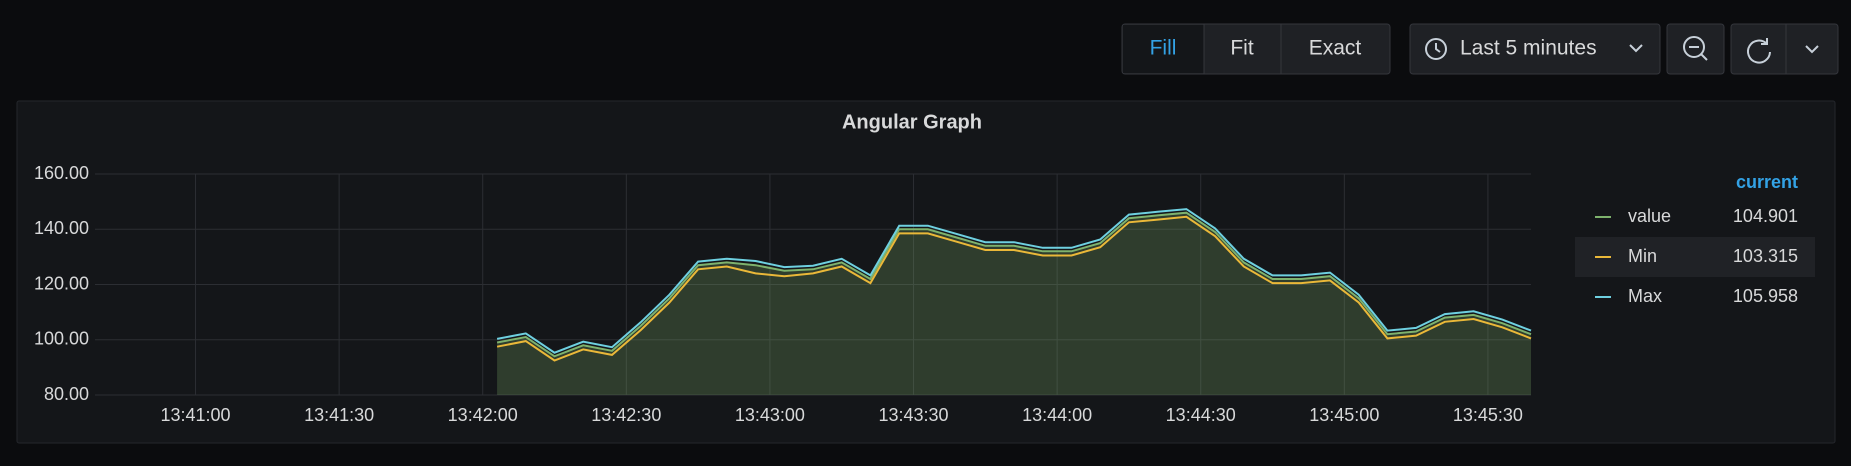 The image size is (1851, 466). I want to click on fill-button: Fill, so click(1163, 48).